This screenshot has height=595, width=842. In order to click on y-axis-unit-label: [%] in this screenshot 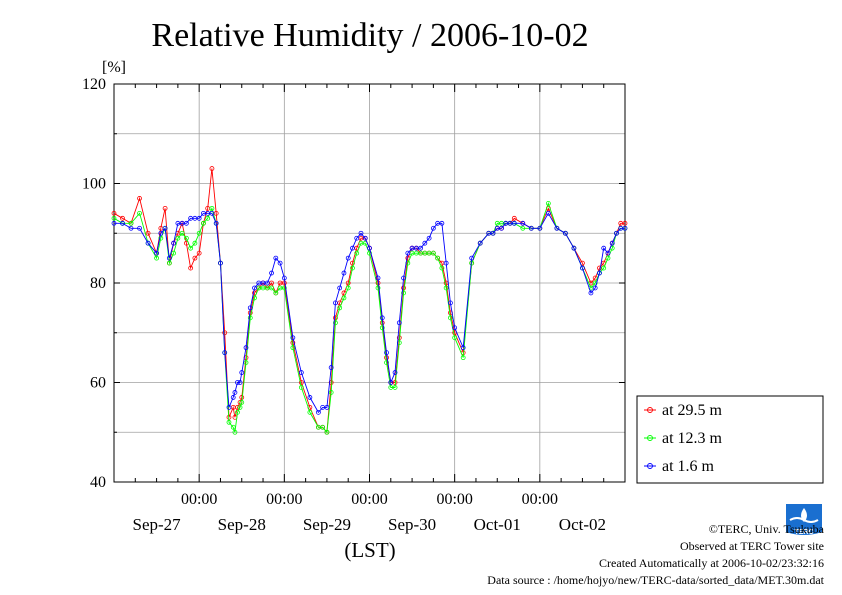, I will do `click(114, 67)`.